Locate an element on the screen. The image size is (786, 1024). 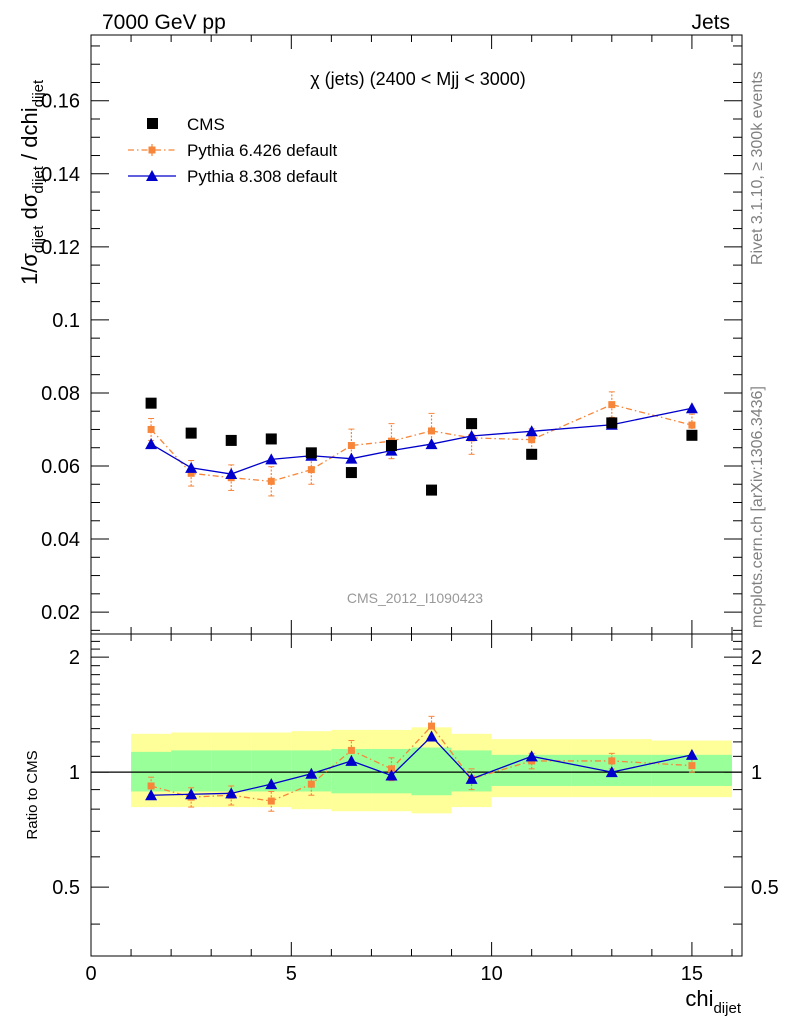
main-plot-area is located at coordinates (421, 444).